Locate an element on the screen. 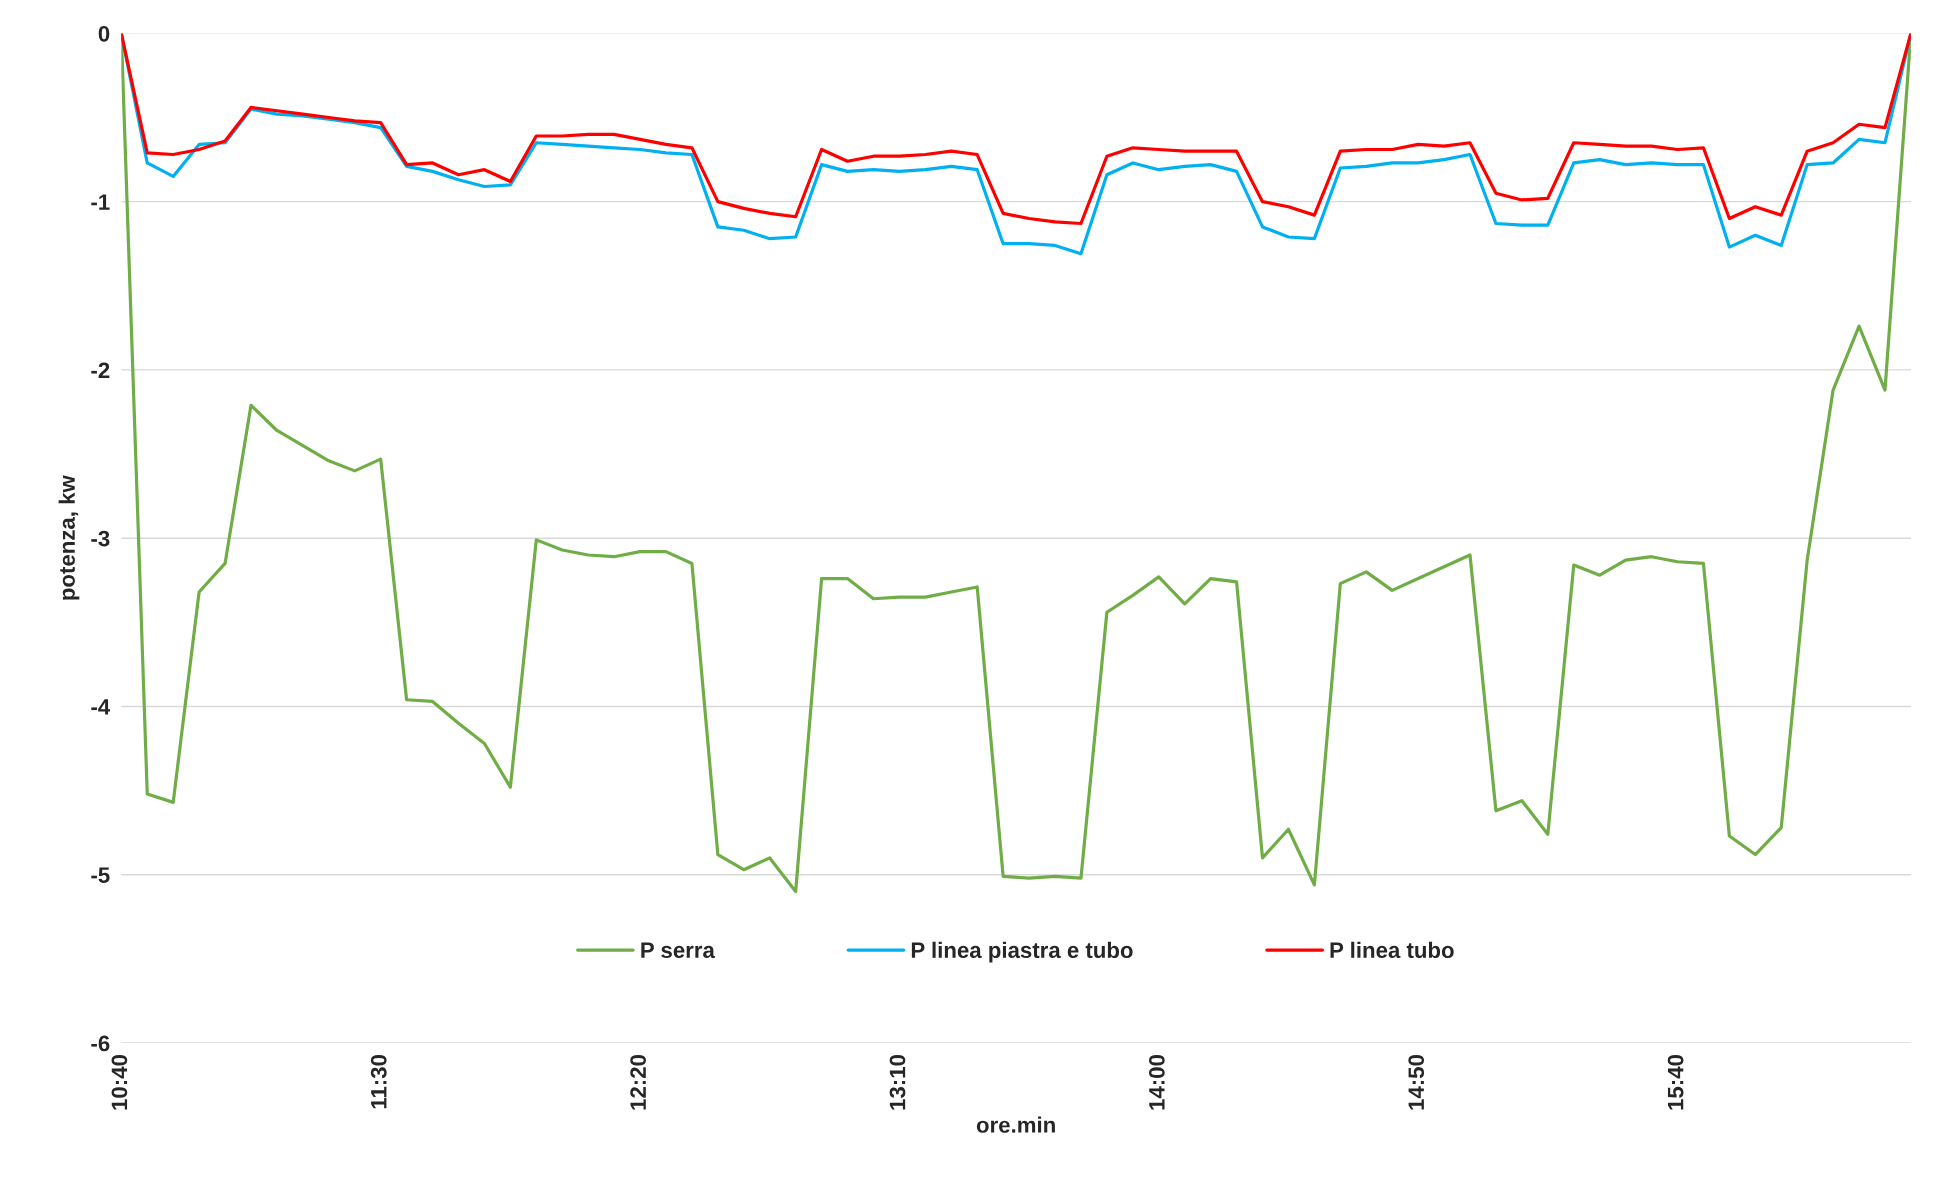 The width and height of the screenshot is (1941, 1192). y-tick-label: -1 is located at coordinates (100, 202).